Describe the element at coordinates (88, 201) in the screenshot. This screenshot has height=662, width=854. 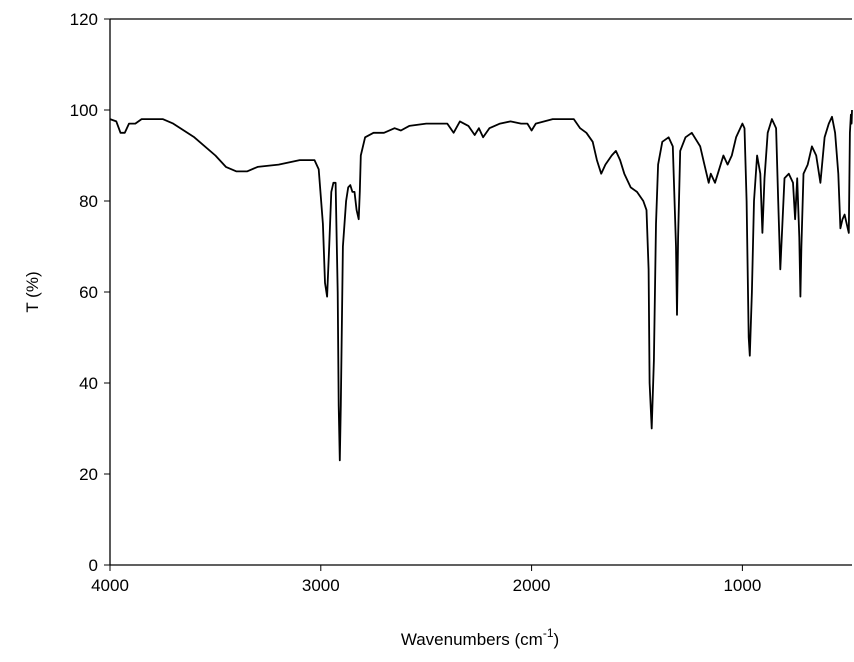
I see `y-tick-label: 80` at that location.